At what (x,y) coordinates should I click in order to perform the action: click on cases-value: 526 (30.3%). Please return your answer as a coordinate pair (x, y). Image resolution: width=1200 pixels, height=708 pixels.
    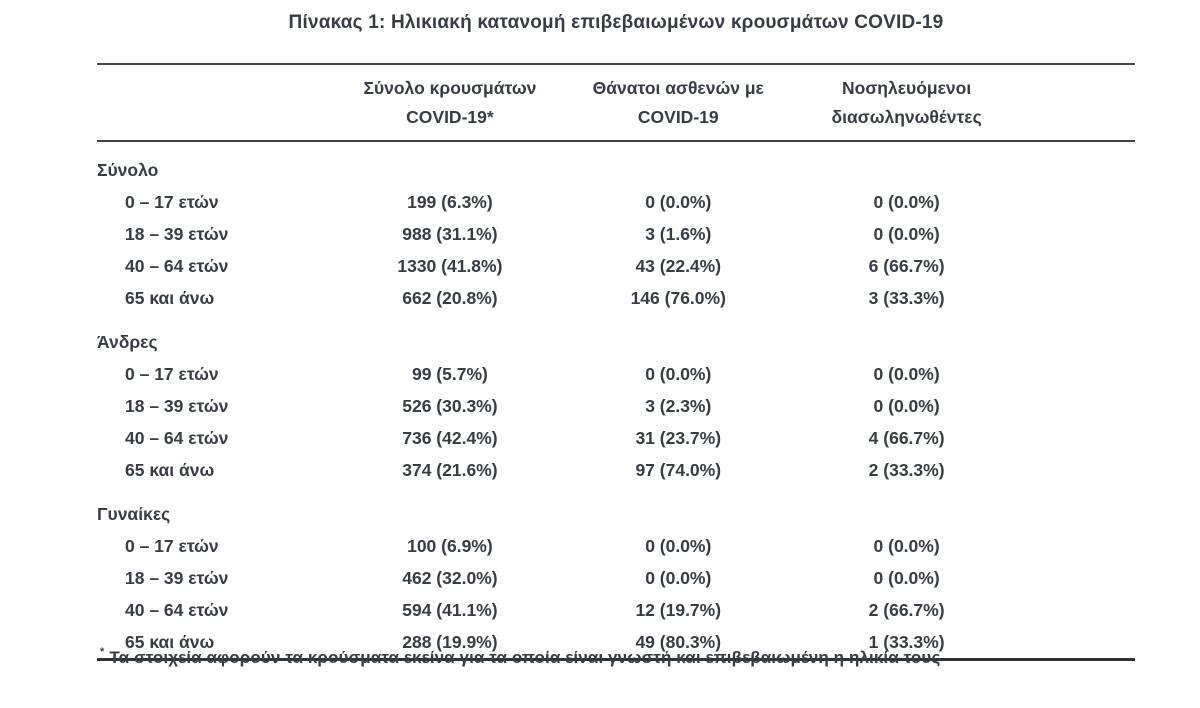
    Looking at the image, I should click on (450, 405).